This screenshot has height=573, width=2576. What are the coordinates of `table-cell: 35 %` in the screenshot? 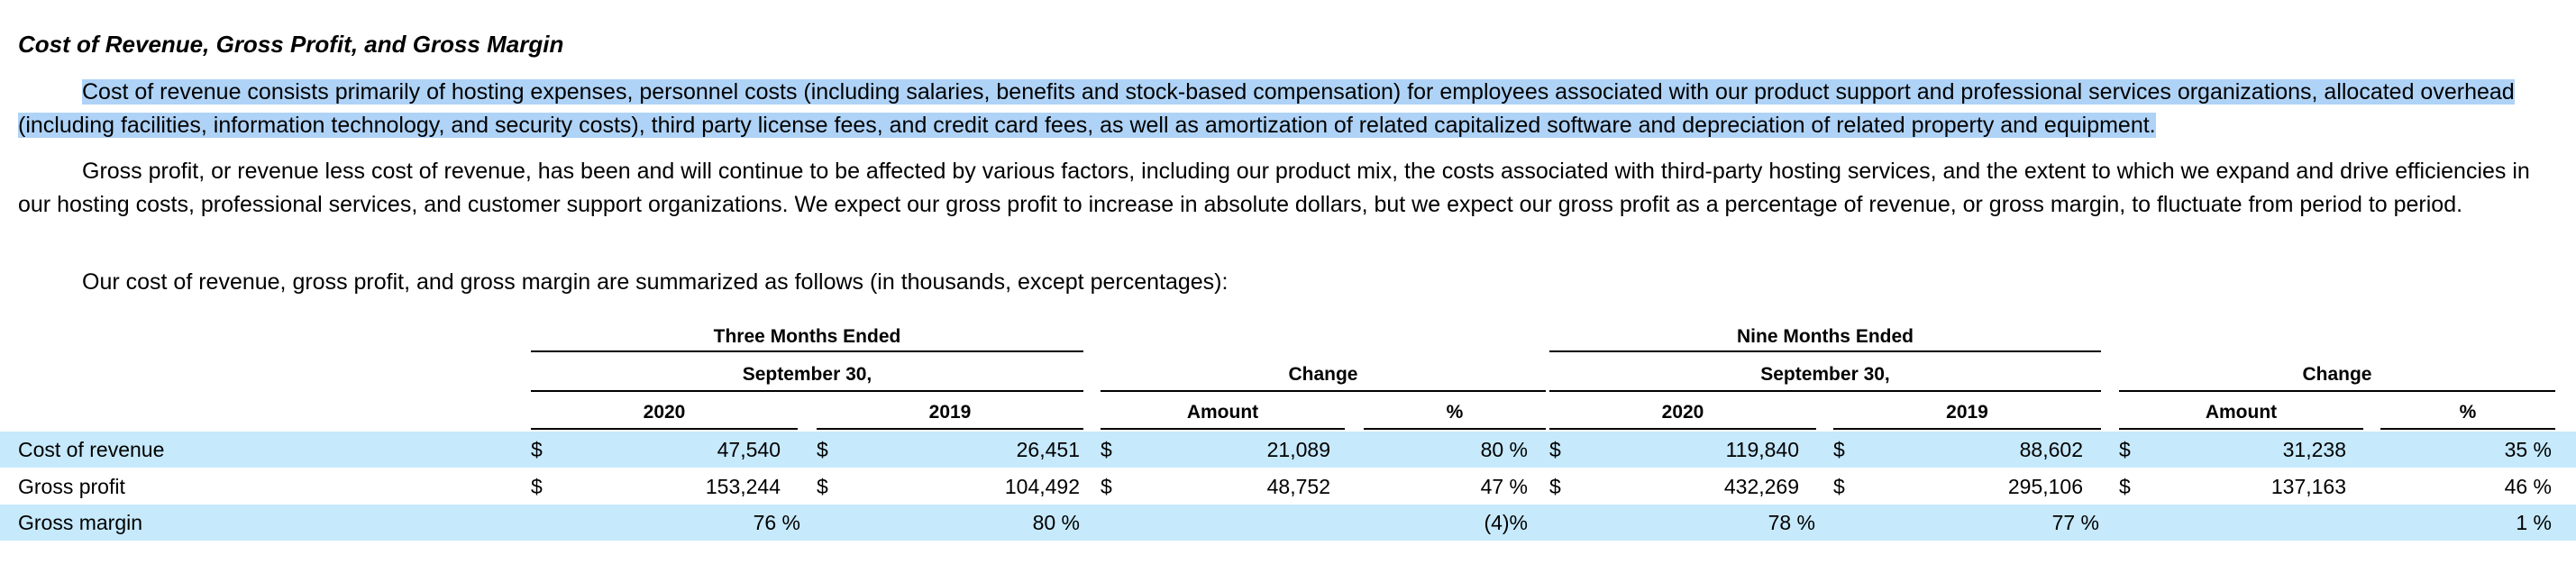 It's located at (2528, 449).